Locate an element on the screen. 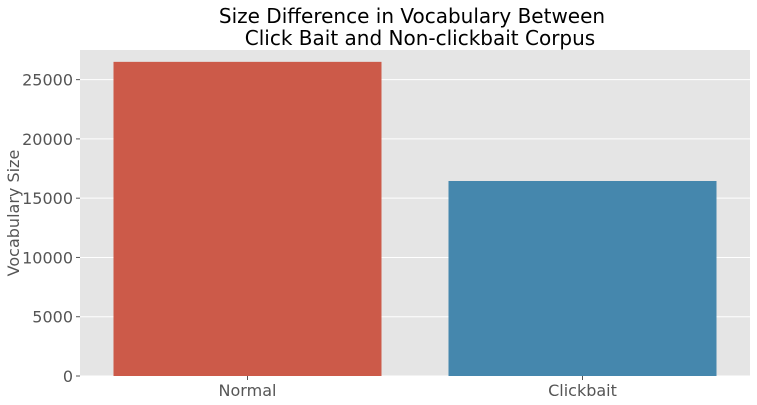  y-tick-labels: 0 5000 10000 15000 20000 25000 is located at coordinates (51, 228).